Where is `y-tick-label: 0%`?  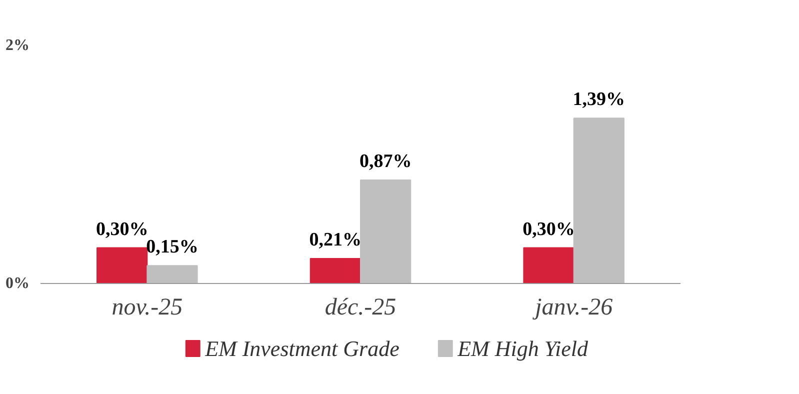 y-tick-label: 0% is located at coordinates (18, 283).